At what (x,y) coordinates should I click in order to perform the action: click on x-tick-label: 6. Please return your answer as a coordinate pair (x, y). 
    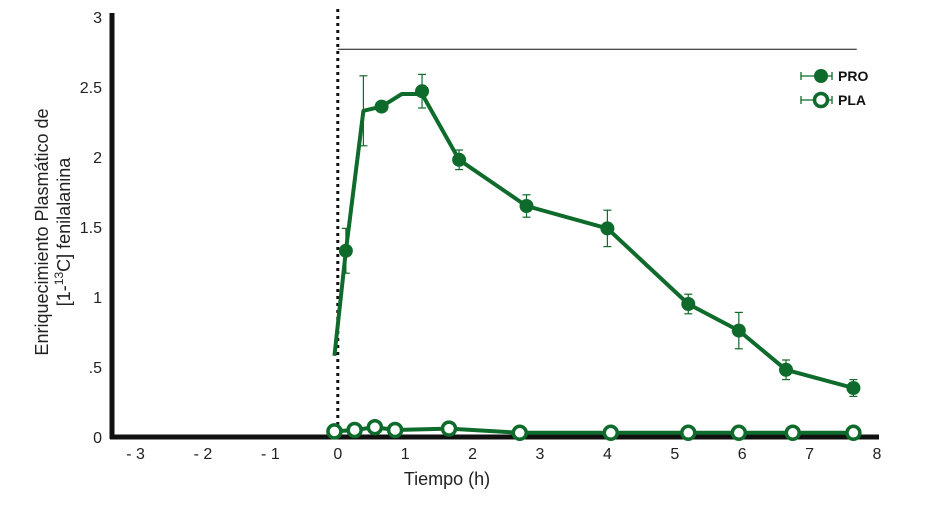
    Looking at the image, I should click on (742, 454).